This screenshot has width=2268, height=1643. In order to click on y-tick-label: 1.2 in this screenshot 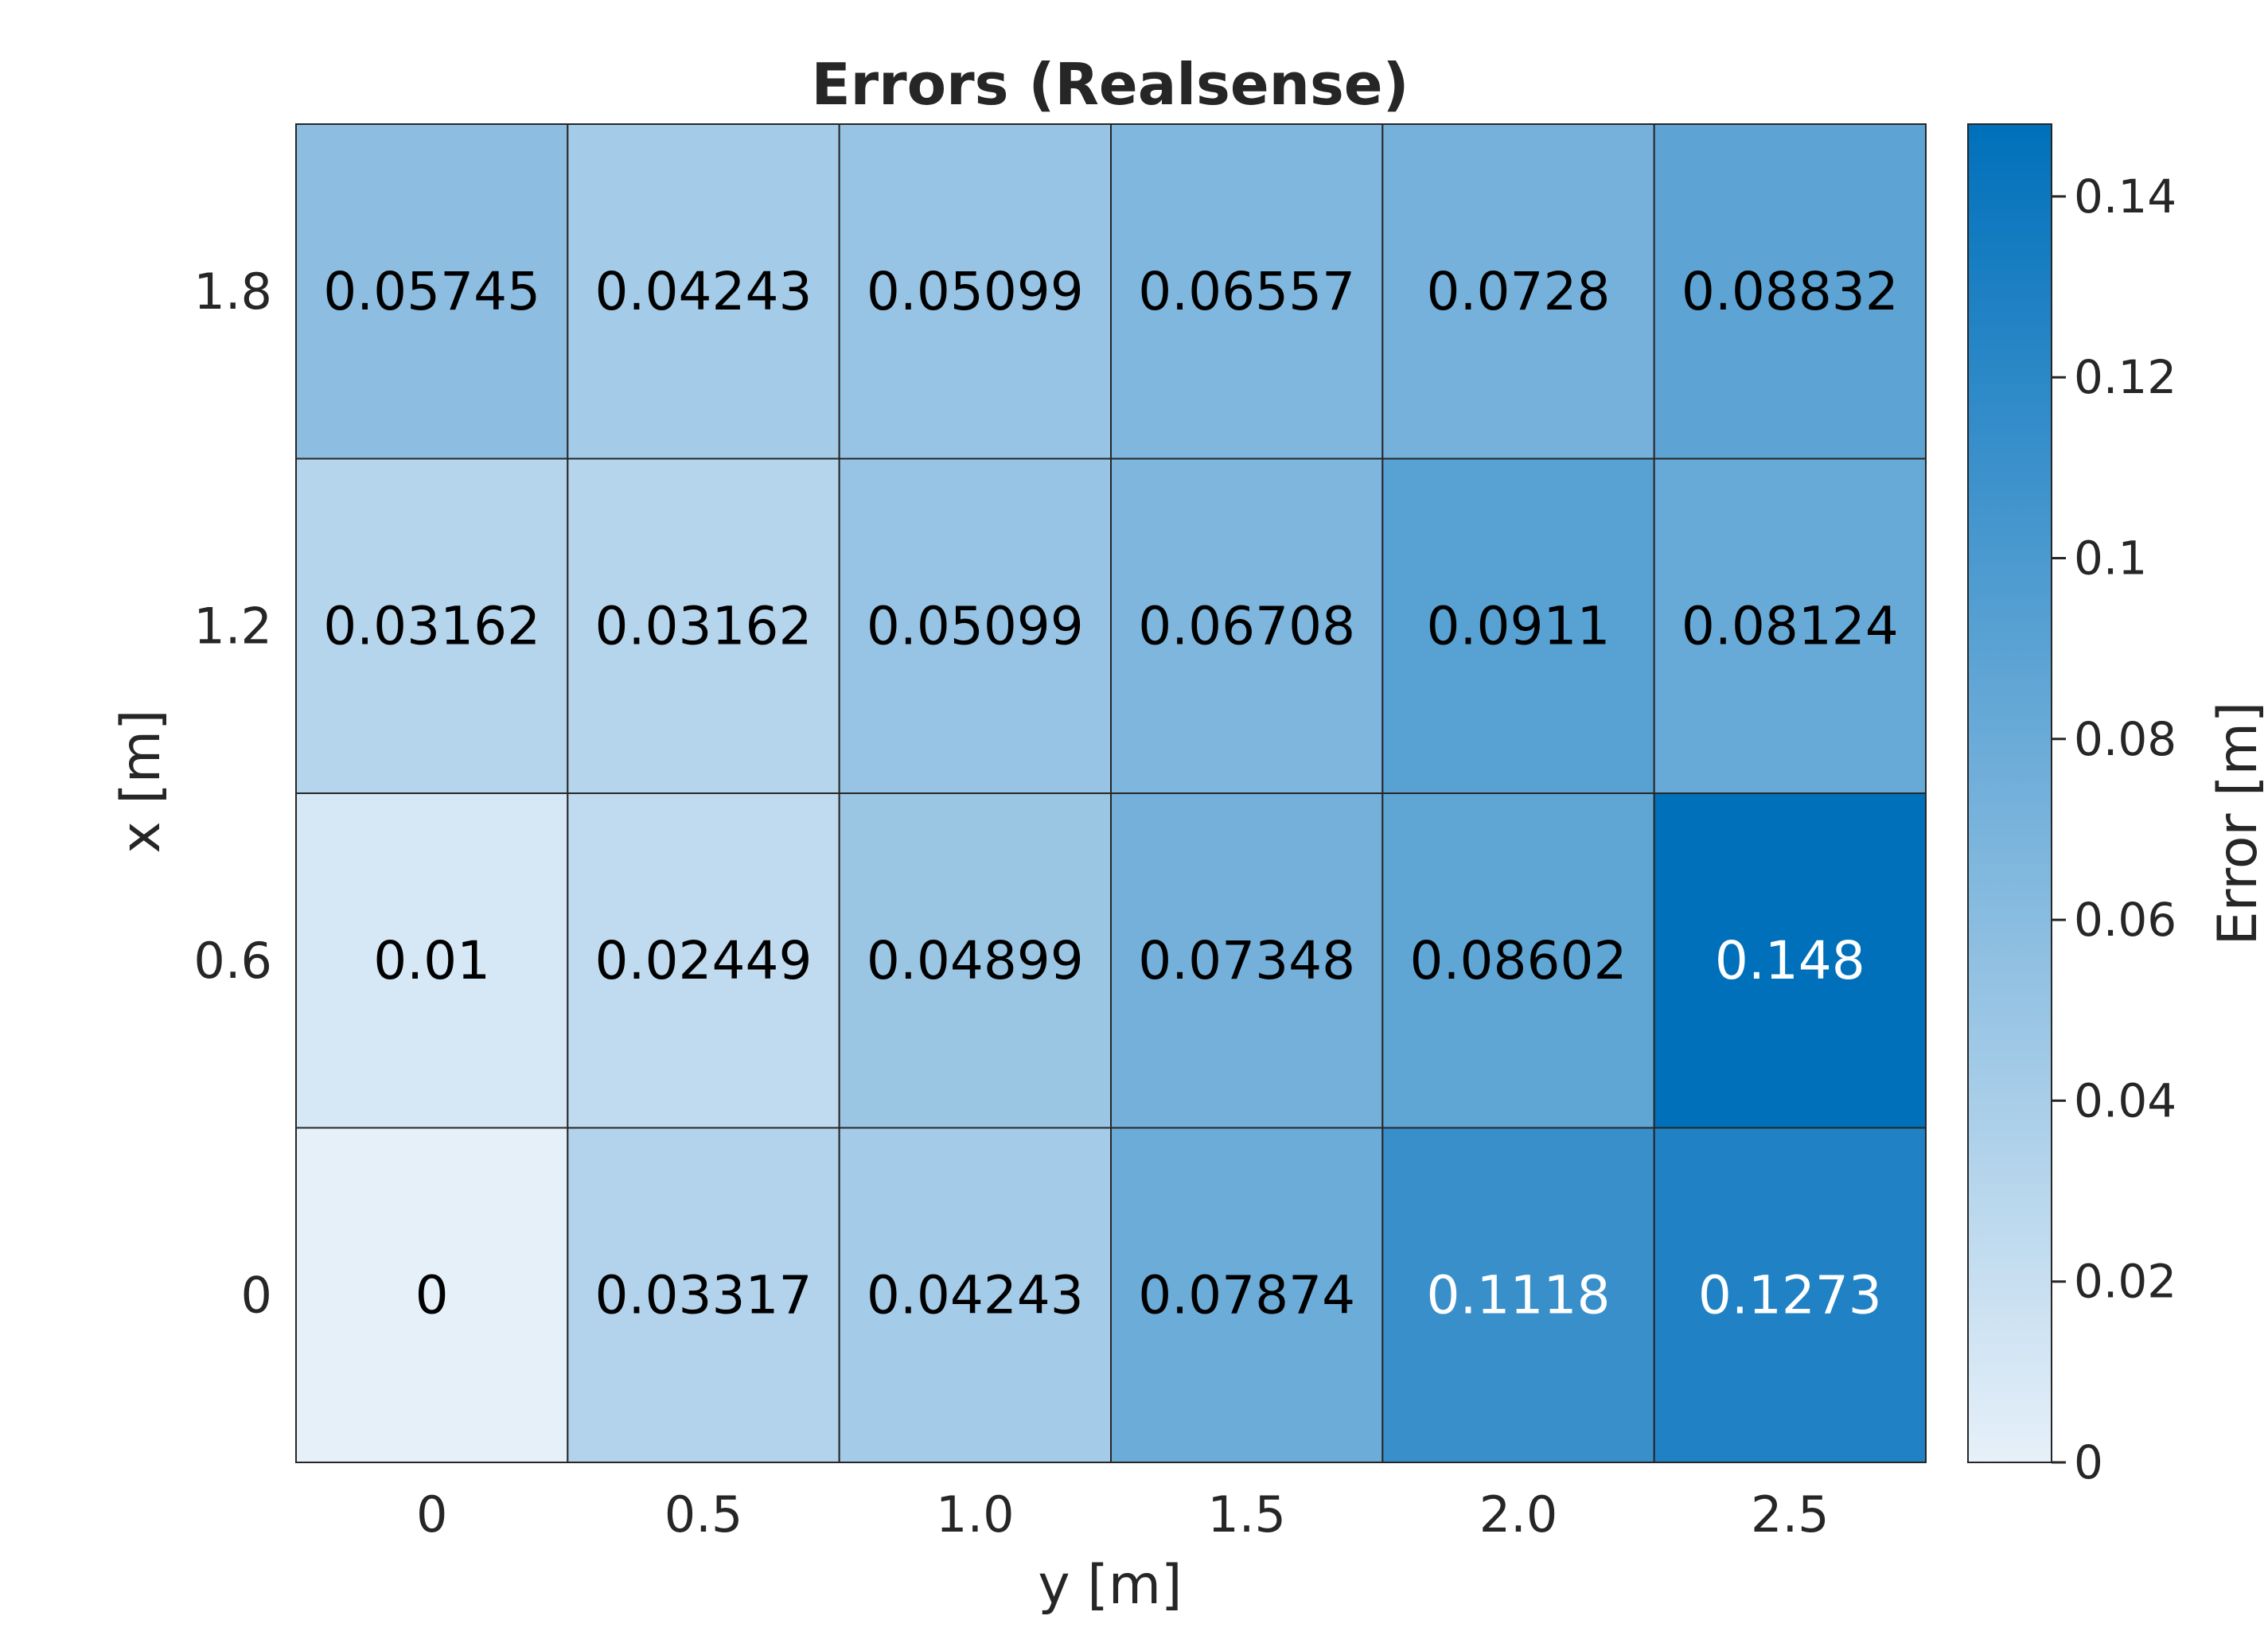, I will do `click(232, 626)`.